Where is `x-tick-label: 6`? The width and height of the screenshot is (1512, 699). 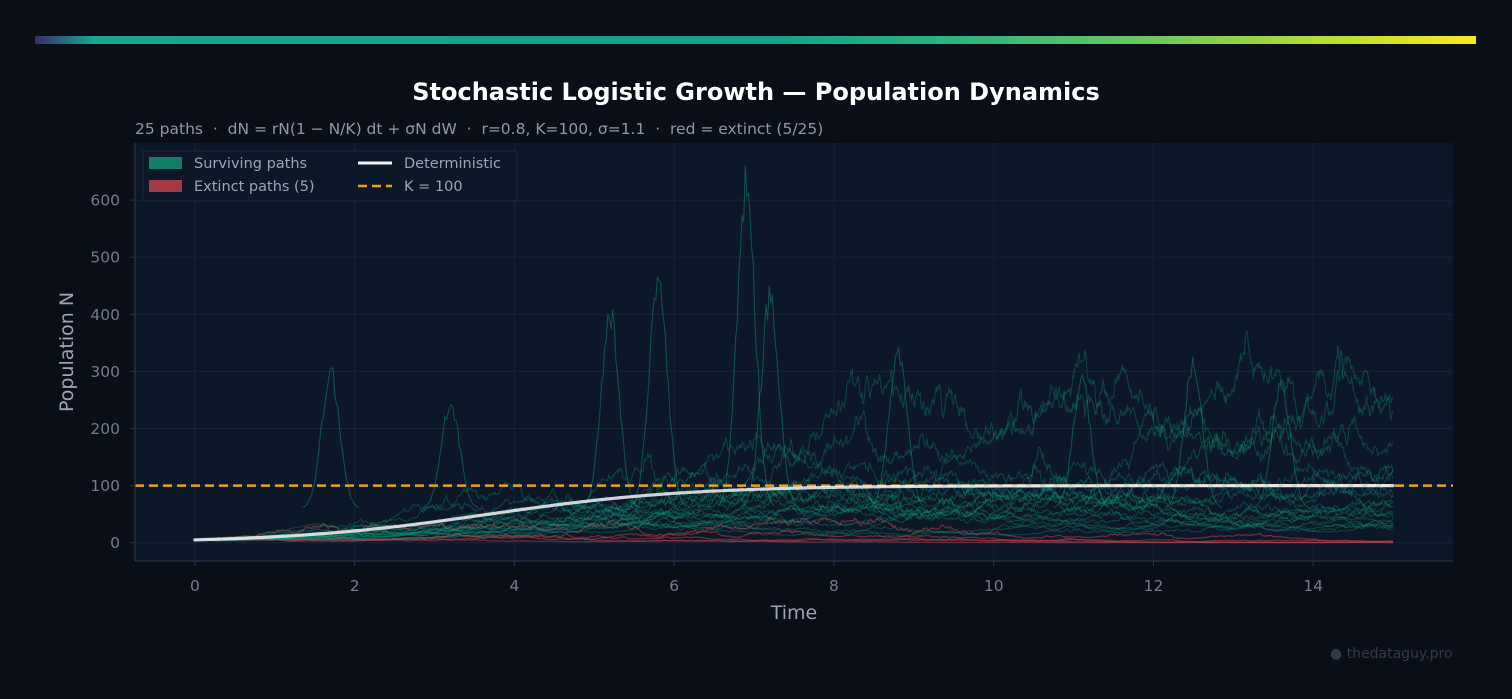 x-tick-label: 6 is located at coordinates (674, 586).